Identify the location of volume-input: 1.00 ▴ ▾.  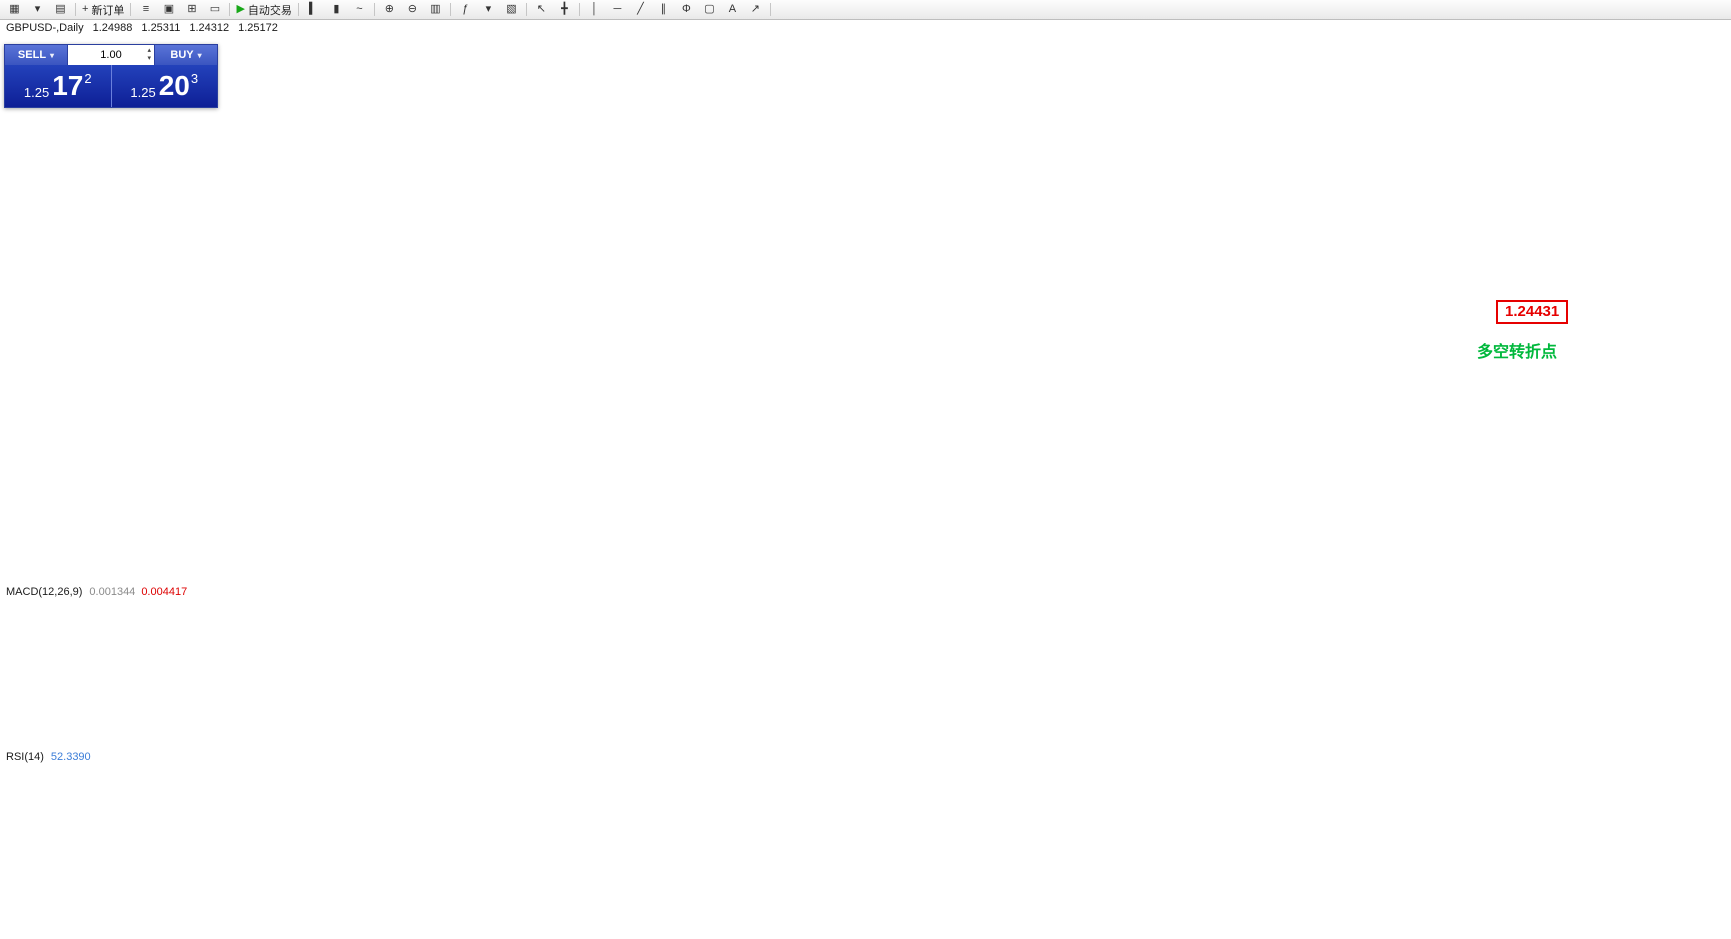
(111, 55).